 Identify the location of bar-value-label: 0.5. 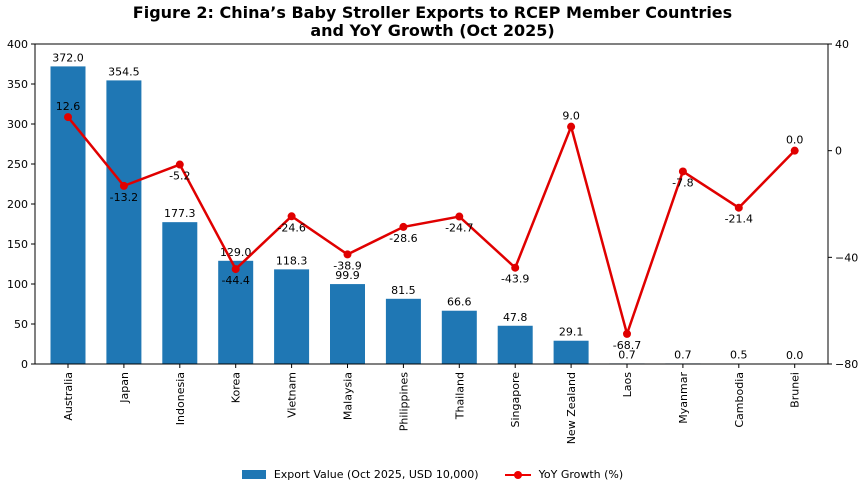
(739, 355).